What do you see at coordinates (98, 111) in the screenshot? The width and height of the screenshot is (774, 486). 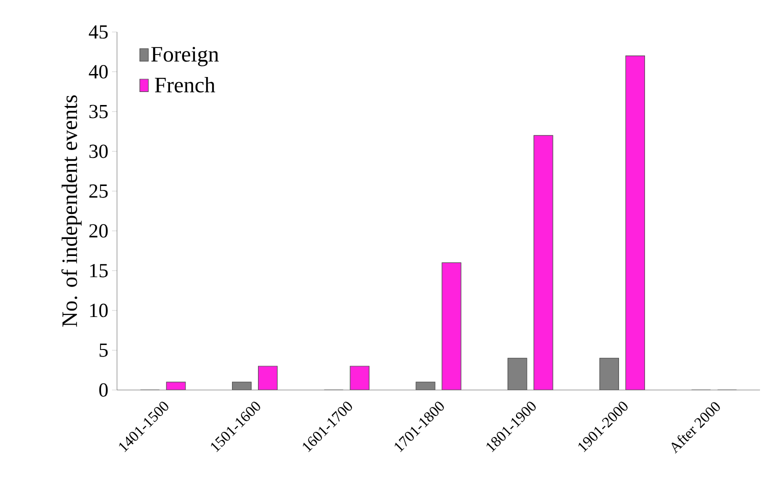 I see `y-tick-label: 35` at bounding box center [98, 111].